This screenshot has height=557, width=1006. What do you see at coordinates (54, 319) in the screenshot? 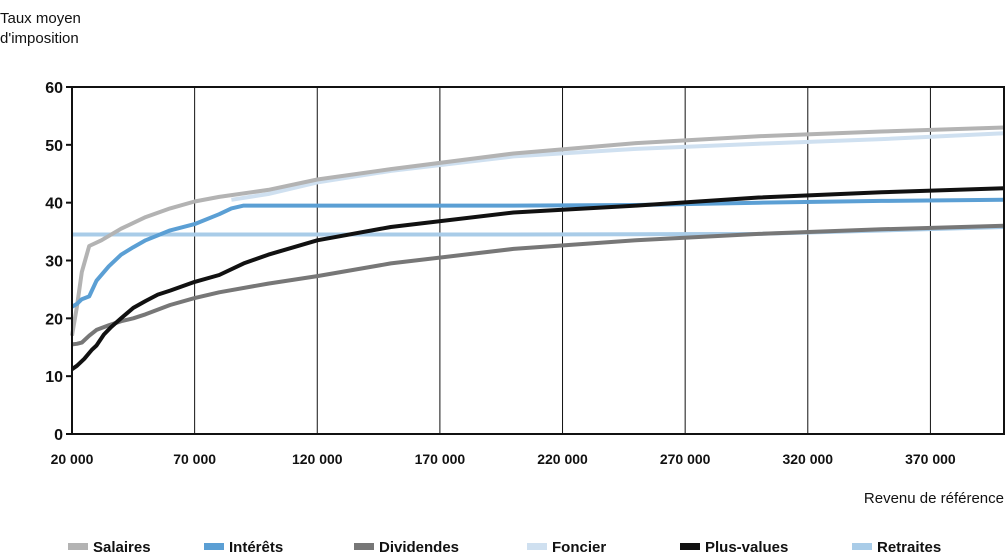
I see `y-tick-label-2: 20` at bounding box center [54, 319].